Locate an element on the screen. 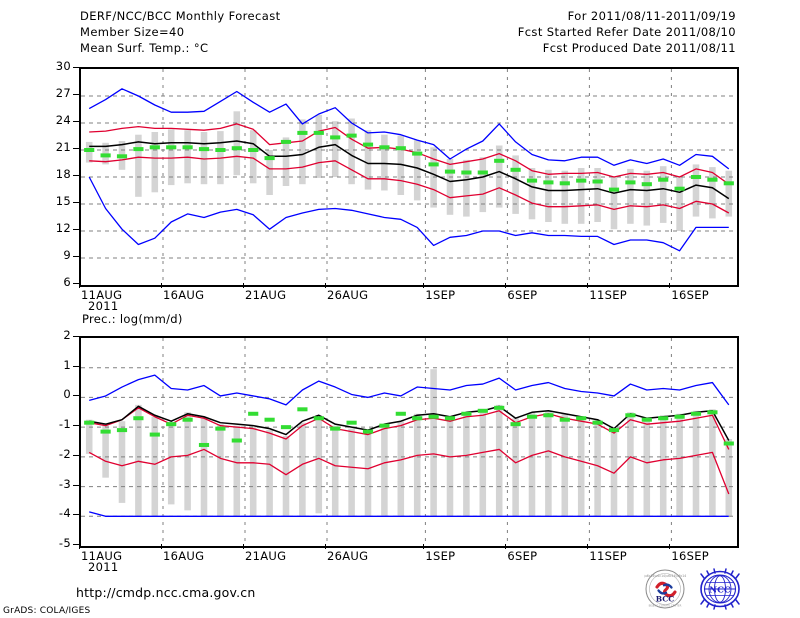 Image resolution: width=800 pixels, height=618 pixels. x-tick-label: 21AUG is located at coordinates (266, 556).